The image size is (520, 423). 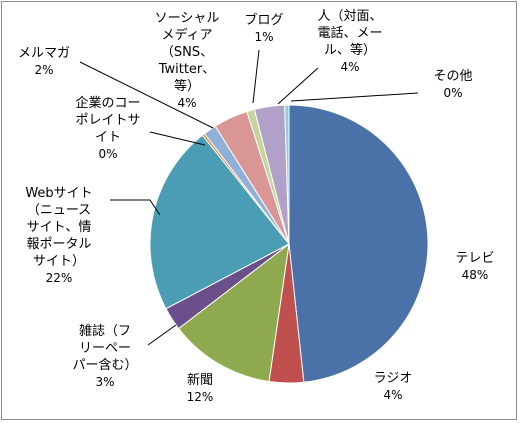 I want to click on slice-percent: 1%, so click(x=264, y=37).